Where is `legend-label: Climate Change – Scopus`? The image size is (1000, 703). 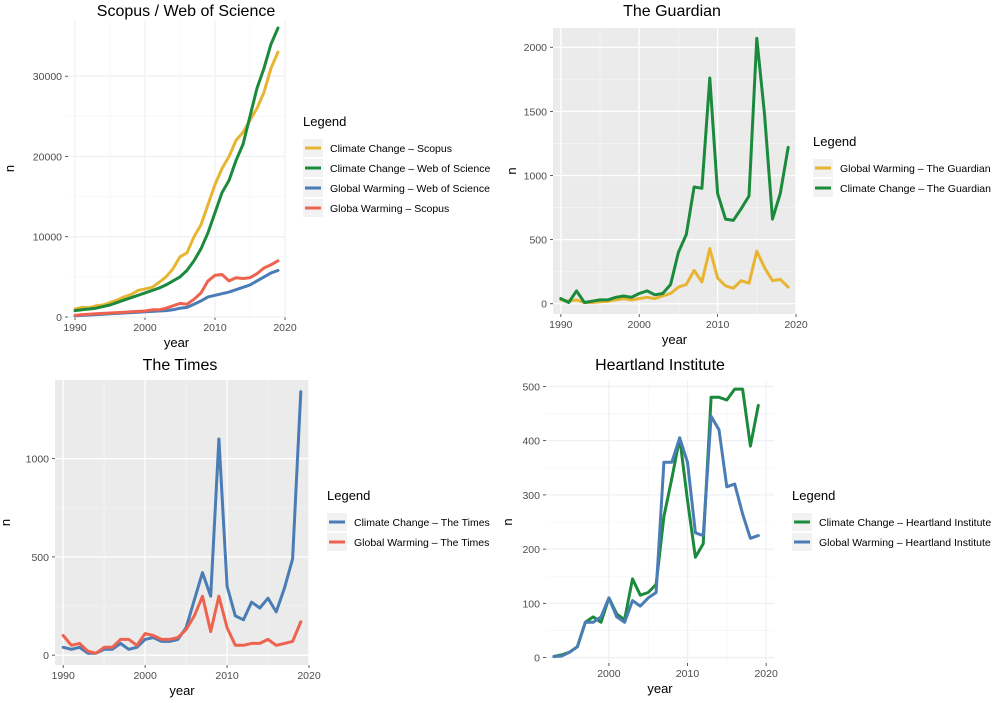 legend-label: Climate Change – Scopus is located at coordinates (391, 149).